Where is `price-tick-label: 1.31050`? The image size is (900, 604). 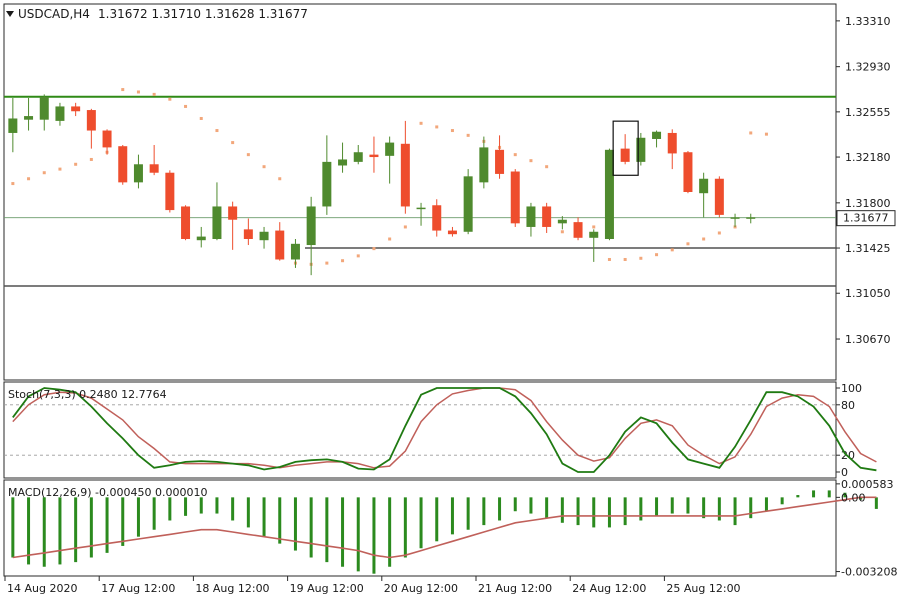
price-tick-label: 1.31050 is located at coordinates (868, 293).